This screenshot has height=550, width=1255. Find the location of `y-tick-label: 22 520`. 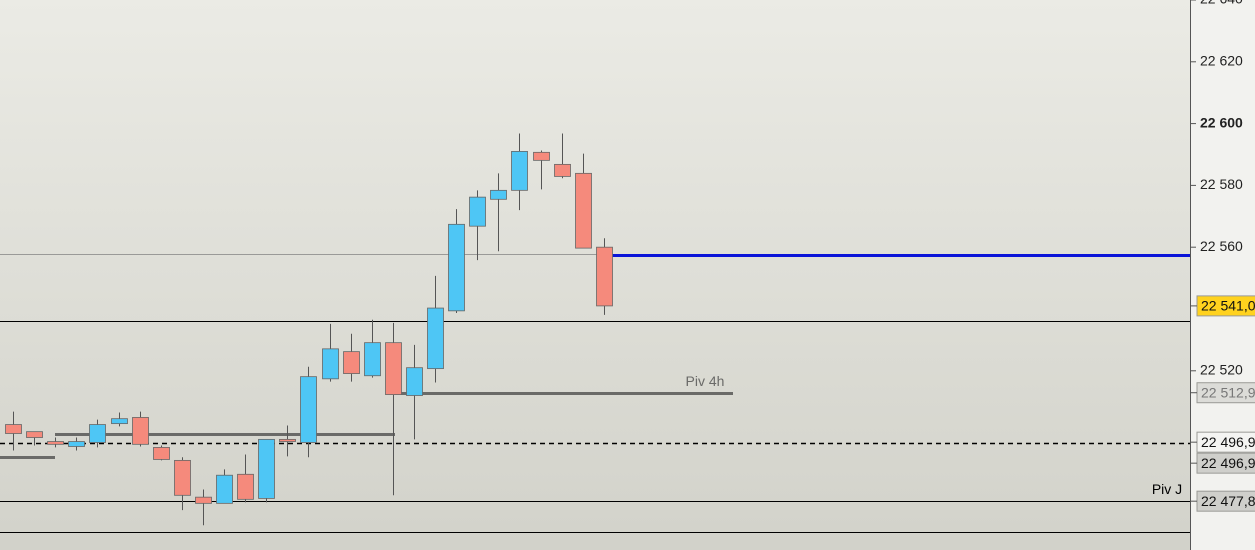

y-tick-label: 22 520 is located at coordinates (1221, 369).